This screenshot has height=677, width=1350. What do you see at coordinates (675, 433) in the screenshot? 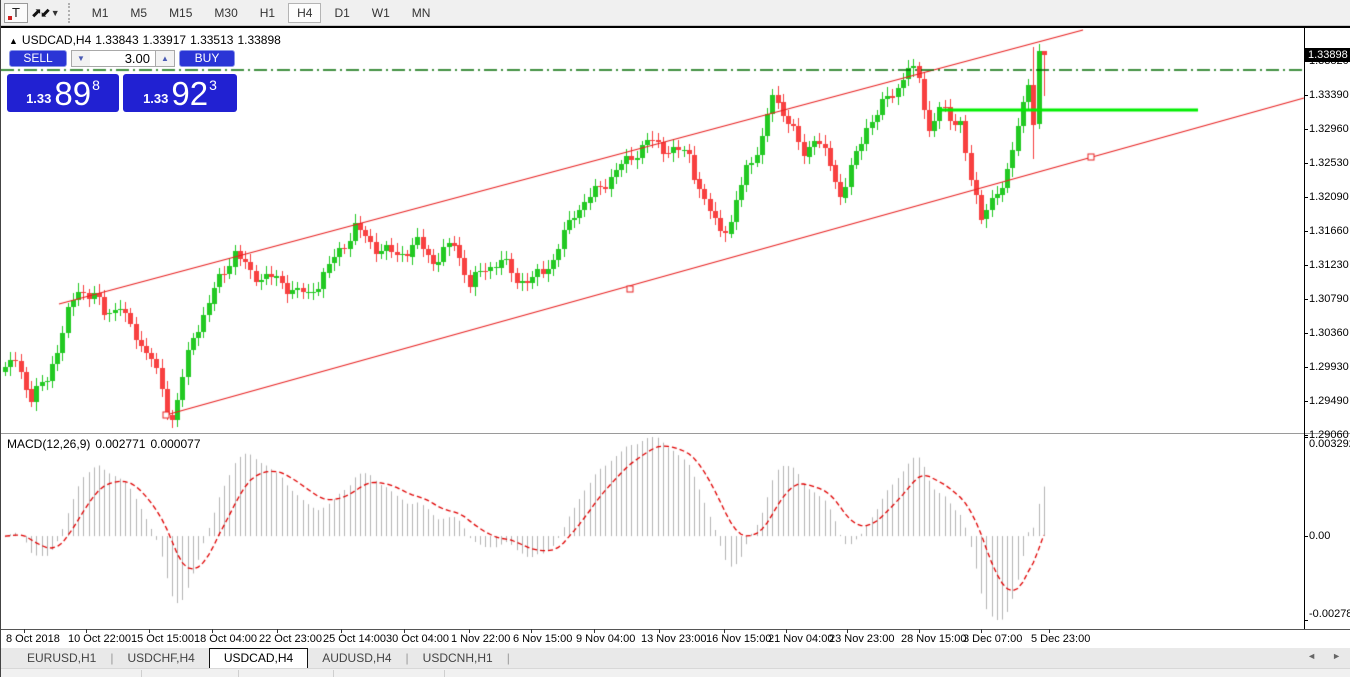
I see `pane-separator` at bounding box center [675, 433].